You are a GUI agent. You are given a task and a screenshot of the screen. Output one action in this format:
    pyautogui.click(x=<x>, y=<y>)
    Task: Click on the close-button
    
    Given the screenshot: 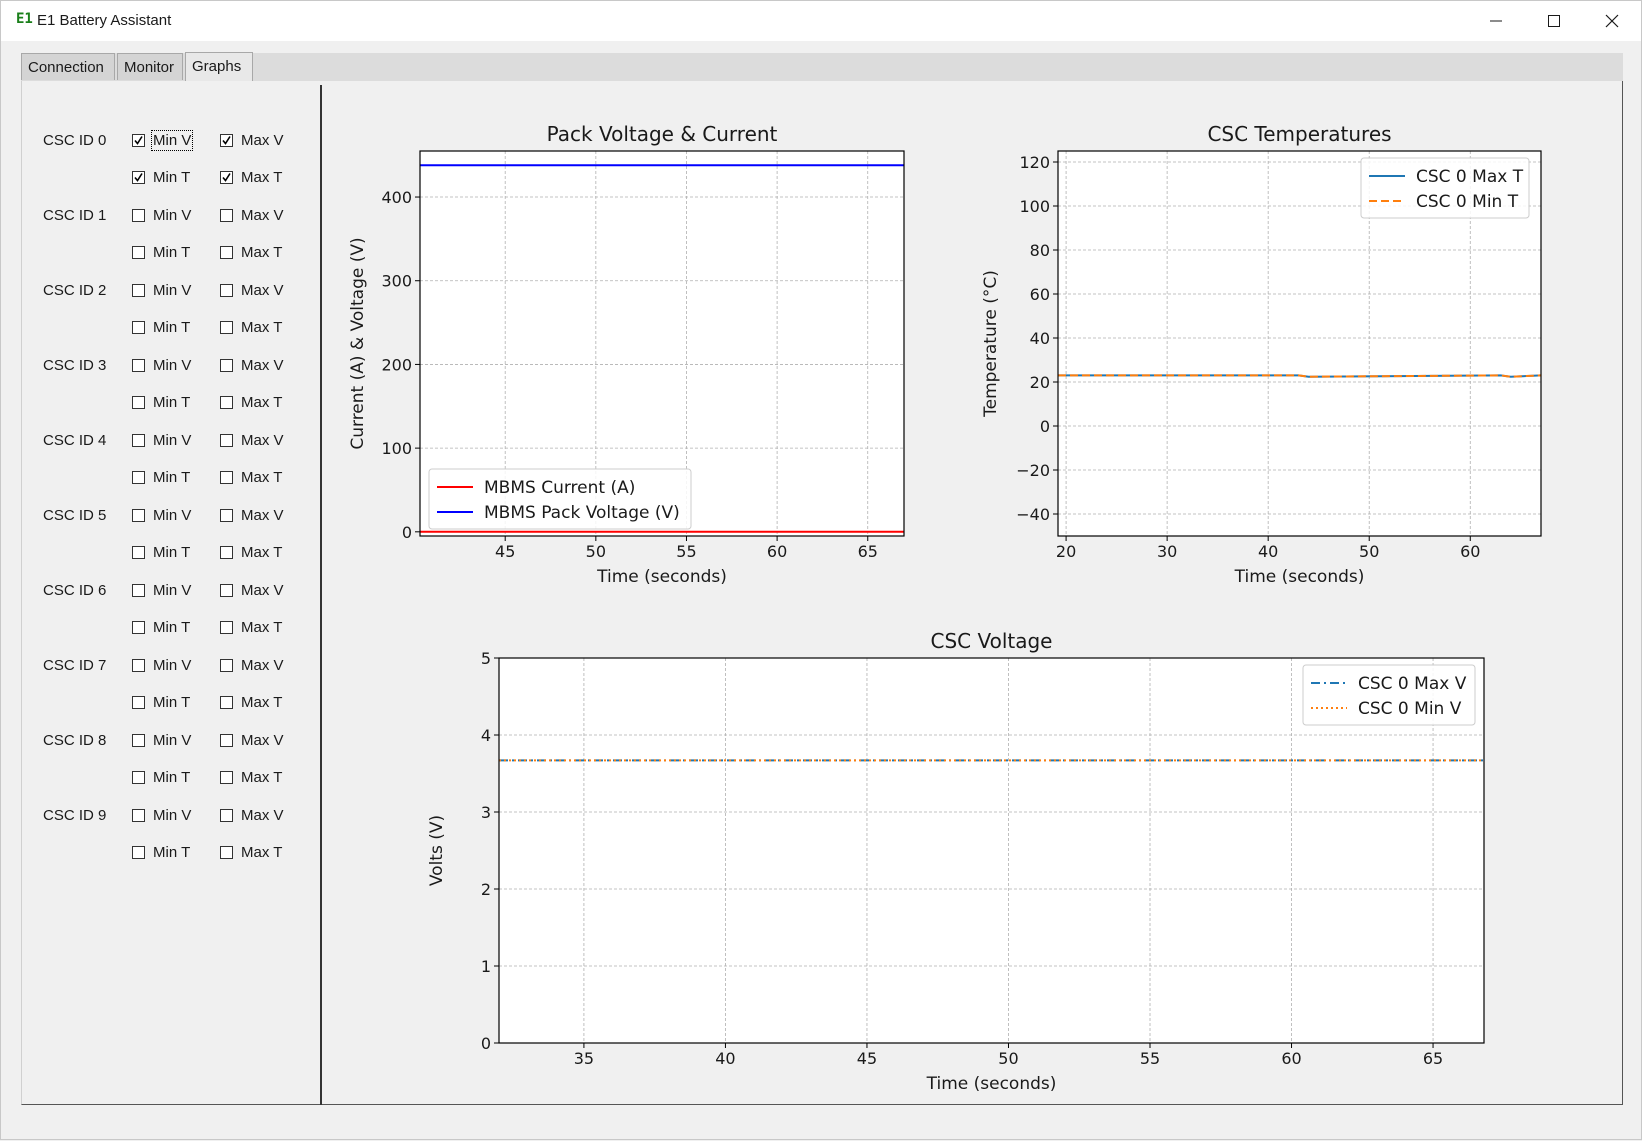 What is the action you would take?
    pyautogui.click(x=1612, y=21)
    